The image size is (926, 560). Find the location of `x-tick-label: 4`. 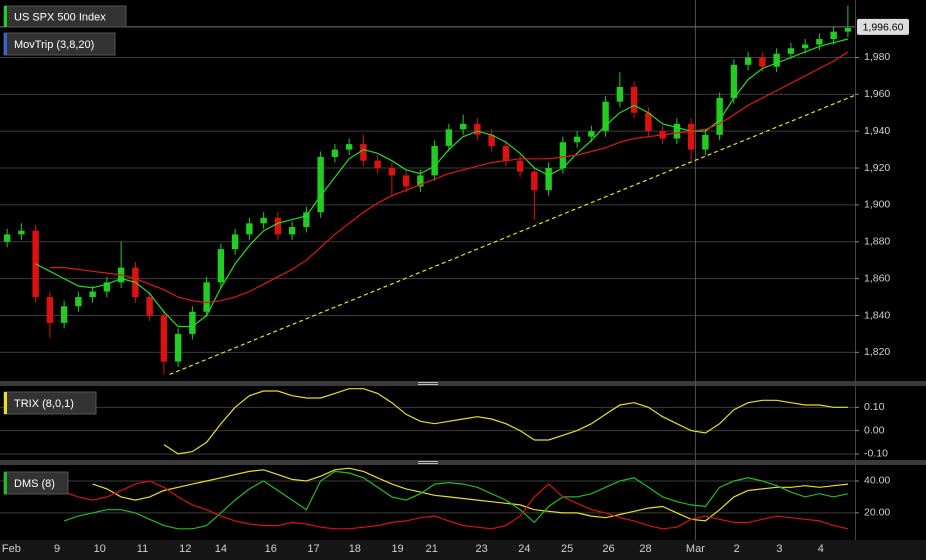

x-tick-label: 4 is located at coordinates (821, 549).